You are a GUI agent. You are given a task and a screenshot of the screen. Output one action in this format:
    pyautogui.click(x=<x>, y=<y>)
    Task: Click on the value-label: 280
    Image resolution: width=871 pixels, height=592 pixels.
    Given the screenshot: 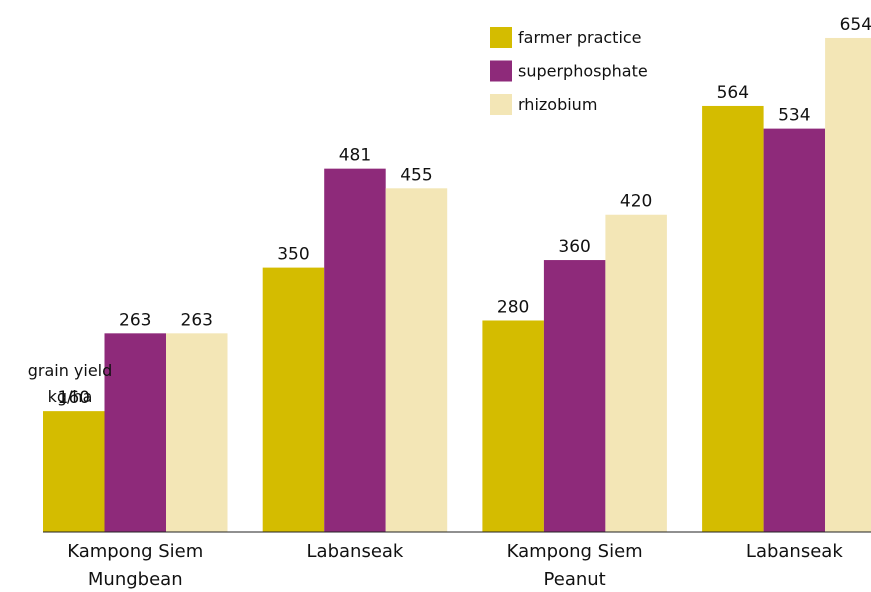 What is the action you would take?
    pyautogui.click(x=513, y=307)
    